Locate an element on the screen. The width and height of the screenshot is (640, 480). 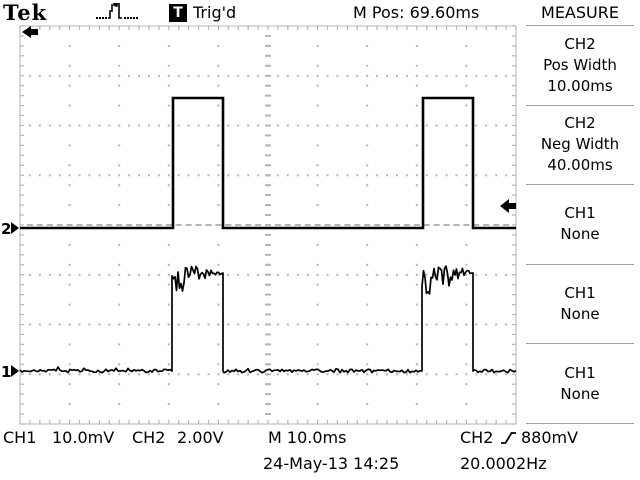
header-bar: Tek T Trig'd M Pos: 69.60ms MEASURE is located at coordinates (320, 12).